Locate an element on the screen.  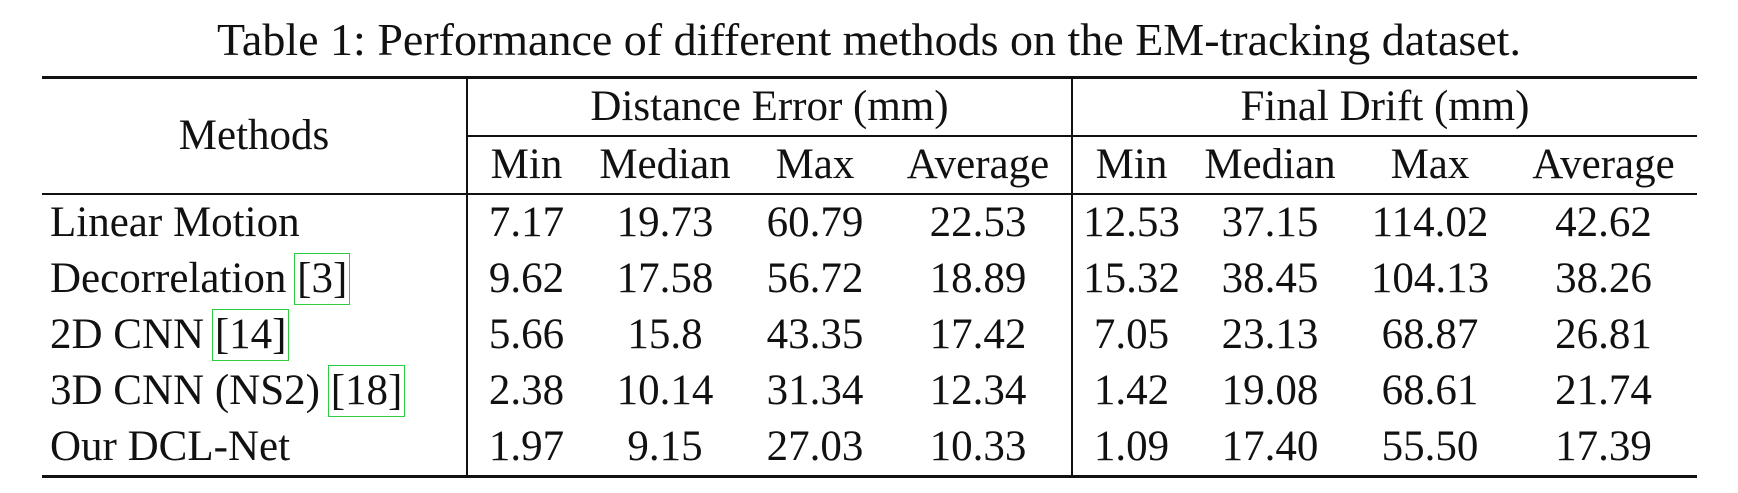
value-cell: 10.14 is located at coordinates (665, 390).